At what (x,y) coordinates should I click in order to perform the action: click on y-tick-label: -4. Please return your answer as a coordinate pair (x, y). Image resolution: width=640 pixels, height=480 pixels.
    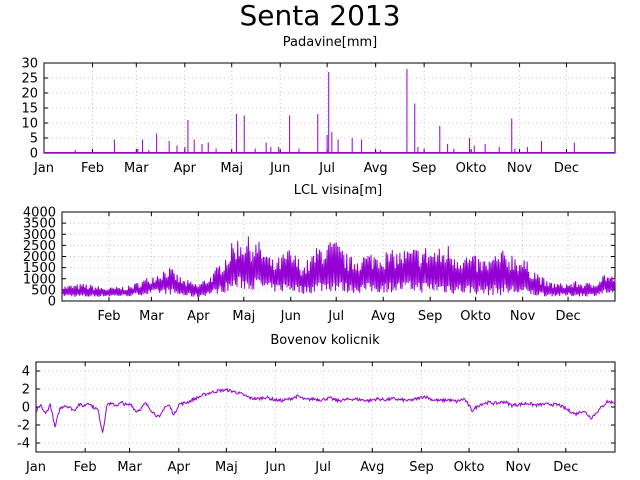
    Looking at the image, I should click on (23, 444).